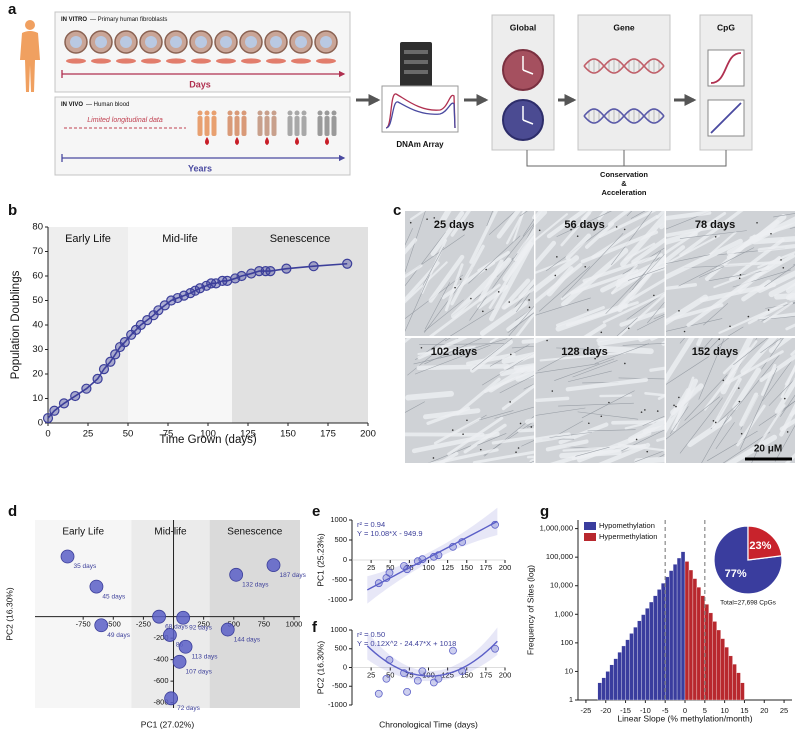 This screenshot has height=739, width=800. What do you see at coordinates (30, 61) in the screenshot?
I see `body-icon` at bounding box center [30, 61].